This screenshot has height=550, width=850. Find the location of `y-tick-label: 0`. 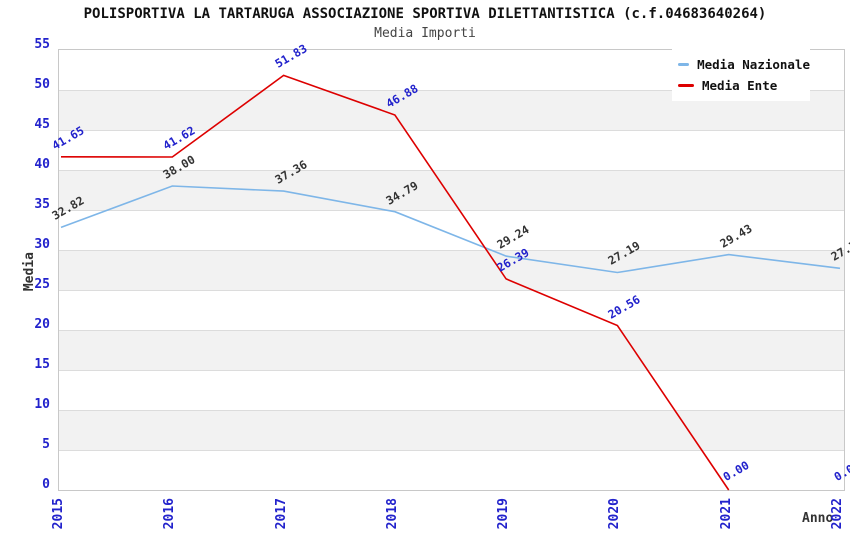

y-tick-label: 0 is located at coordinates (46, 484).